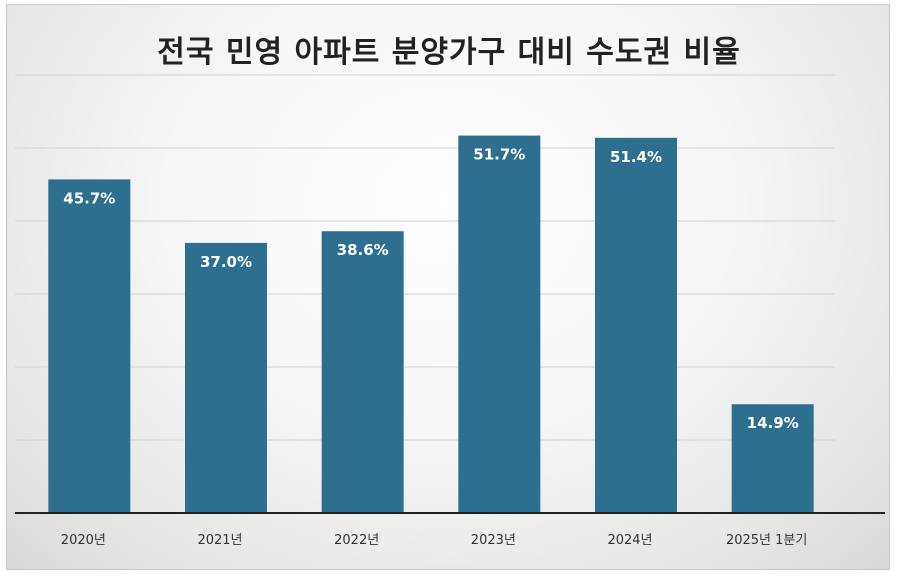 Image resolution: width=900 pixels, height=578 pixels. Describe the element at coordinates (773, 423) in the screenshot. I see `data-label: 14.9%` at that location.